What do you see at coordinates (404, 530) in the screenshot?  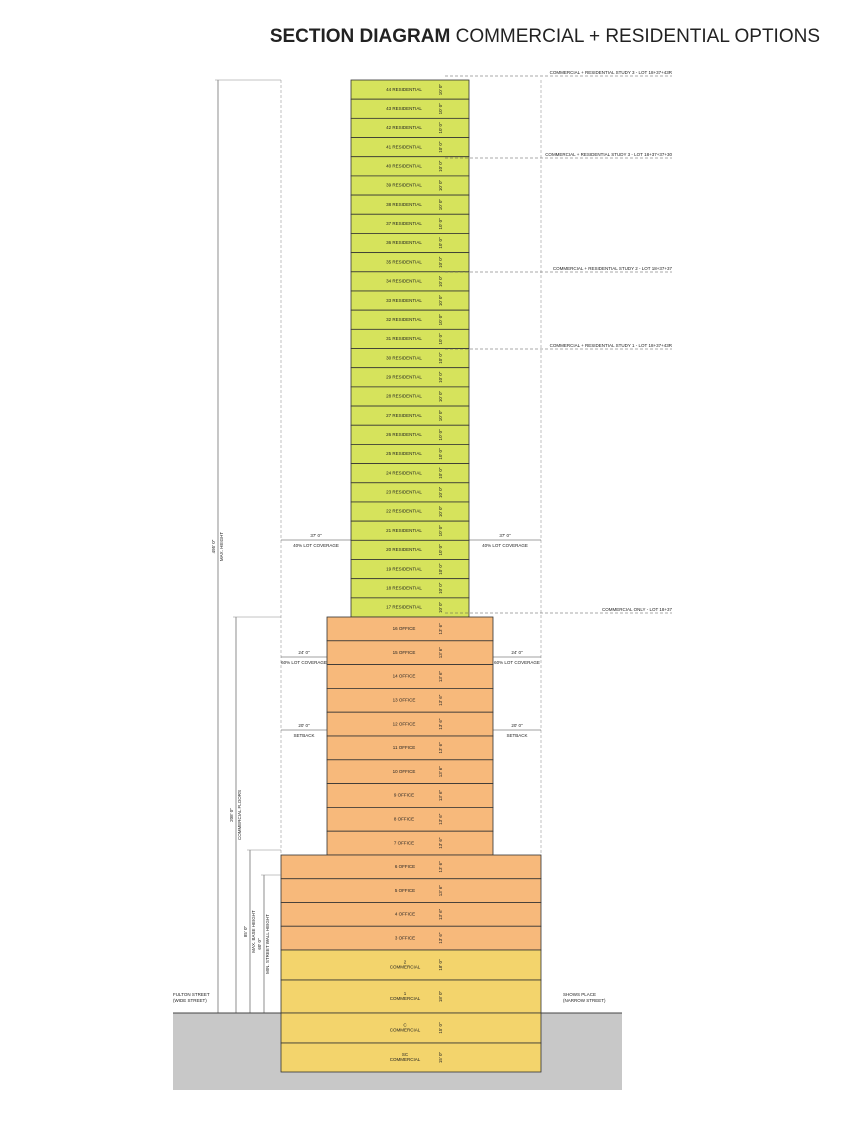 I see `floor-label: 21 RESIDENTIAL` at bounding box center [404, 530].